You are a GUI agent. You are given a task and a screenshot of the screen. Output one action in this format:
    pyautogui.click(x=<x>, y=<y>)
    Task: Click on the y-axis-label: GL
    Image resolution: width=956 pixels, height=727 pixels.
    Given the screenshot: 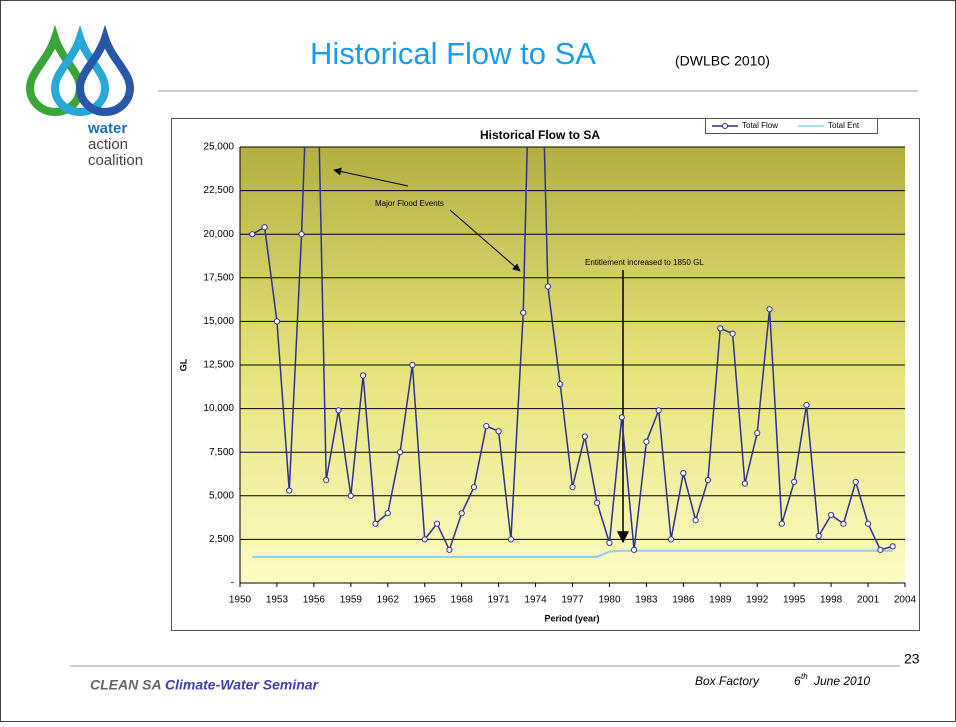 What is the action you would take?
    pyautogui.click(x=183, y=364)
    